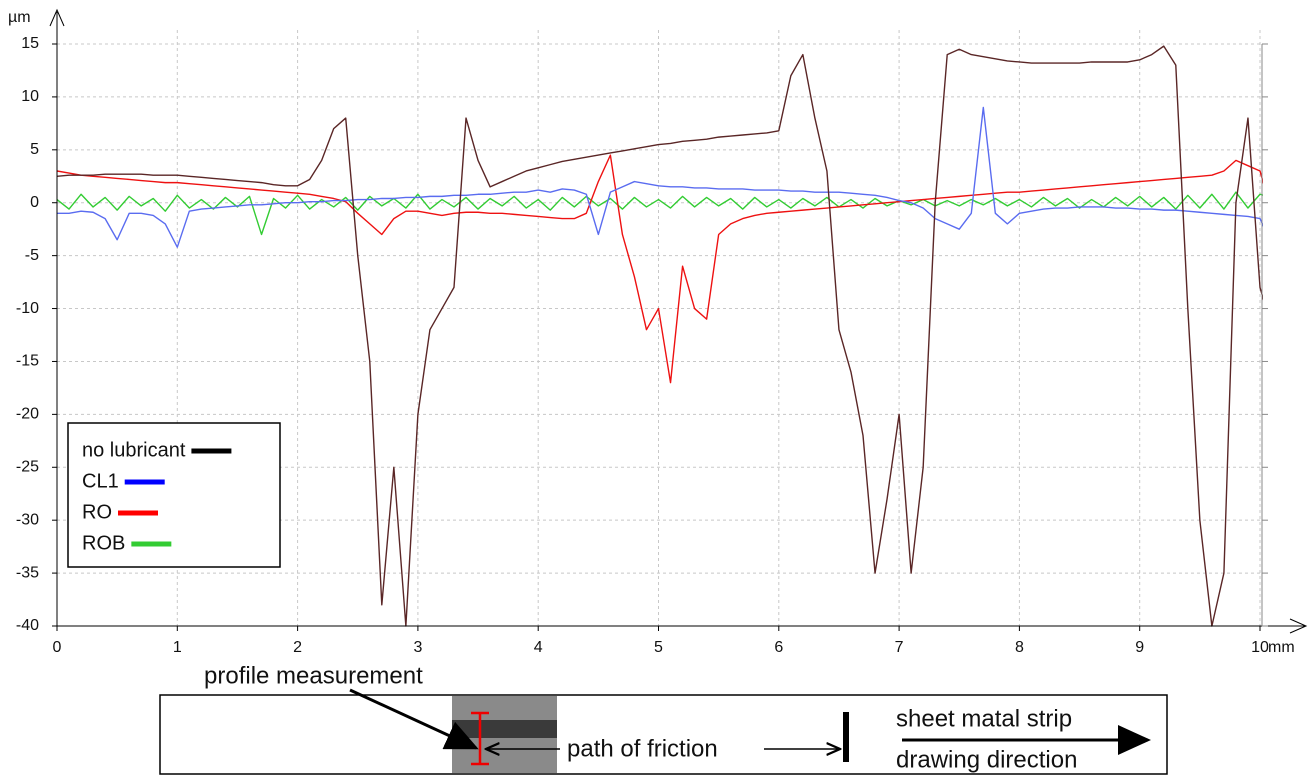 This screenshot has height=777, width=1314. What do you see at coordinates (27, 308) in the screenshot?
I see `y-tick-label: -10` at bounding box center [27, 308].